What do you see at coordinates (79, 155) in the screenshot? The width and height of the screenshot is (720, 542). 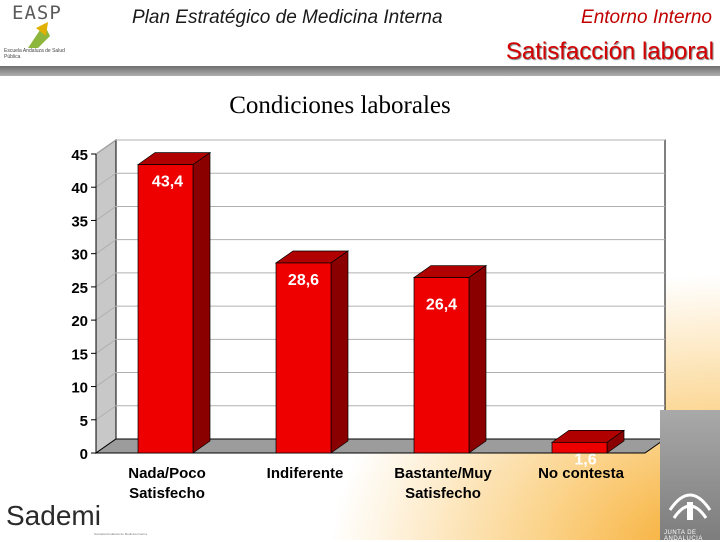 I see `y-tick-label: 45` at bounding box center [79, 155].